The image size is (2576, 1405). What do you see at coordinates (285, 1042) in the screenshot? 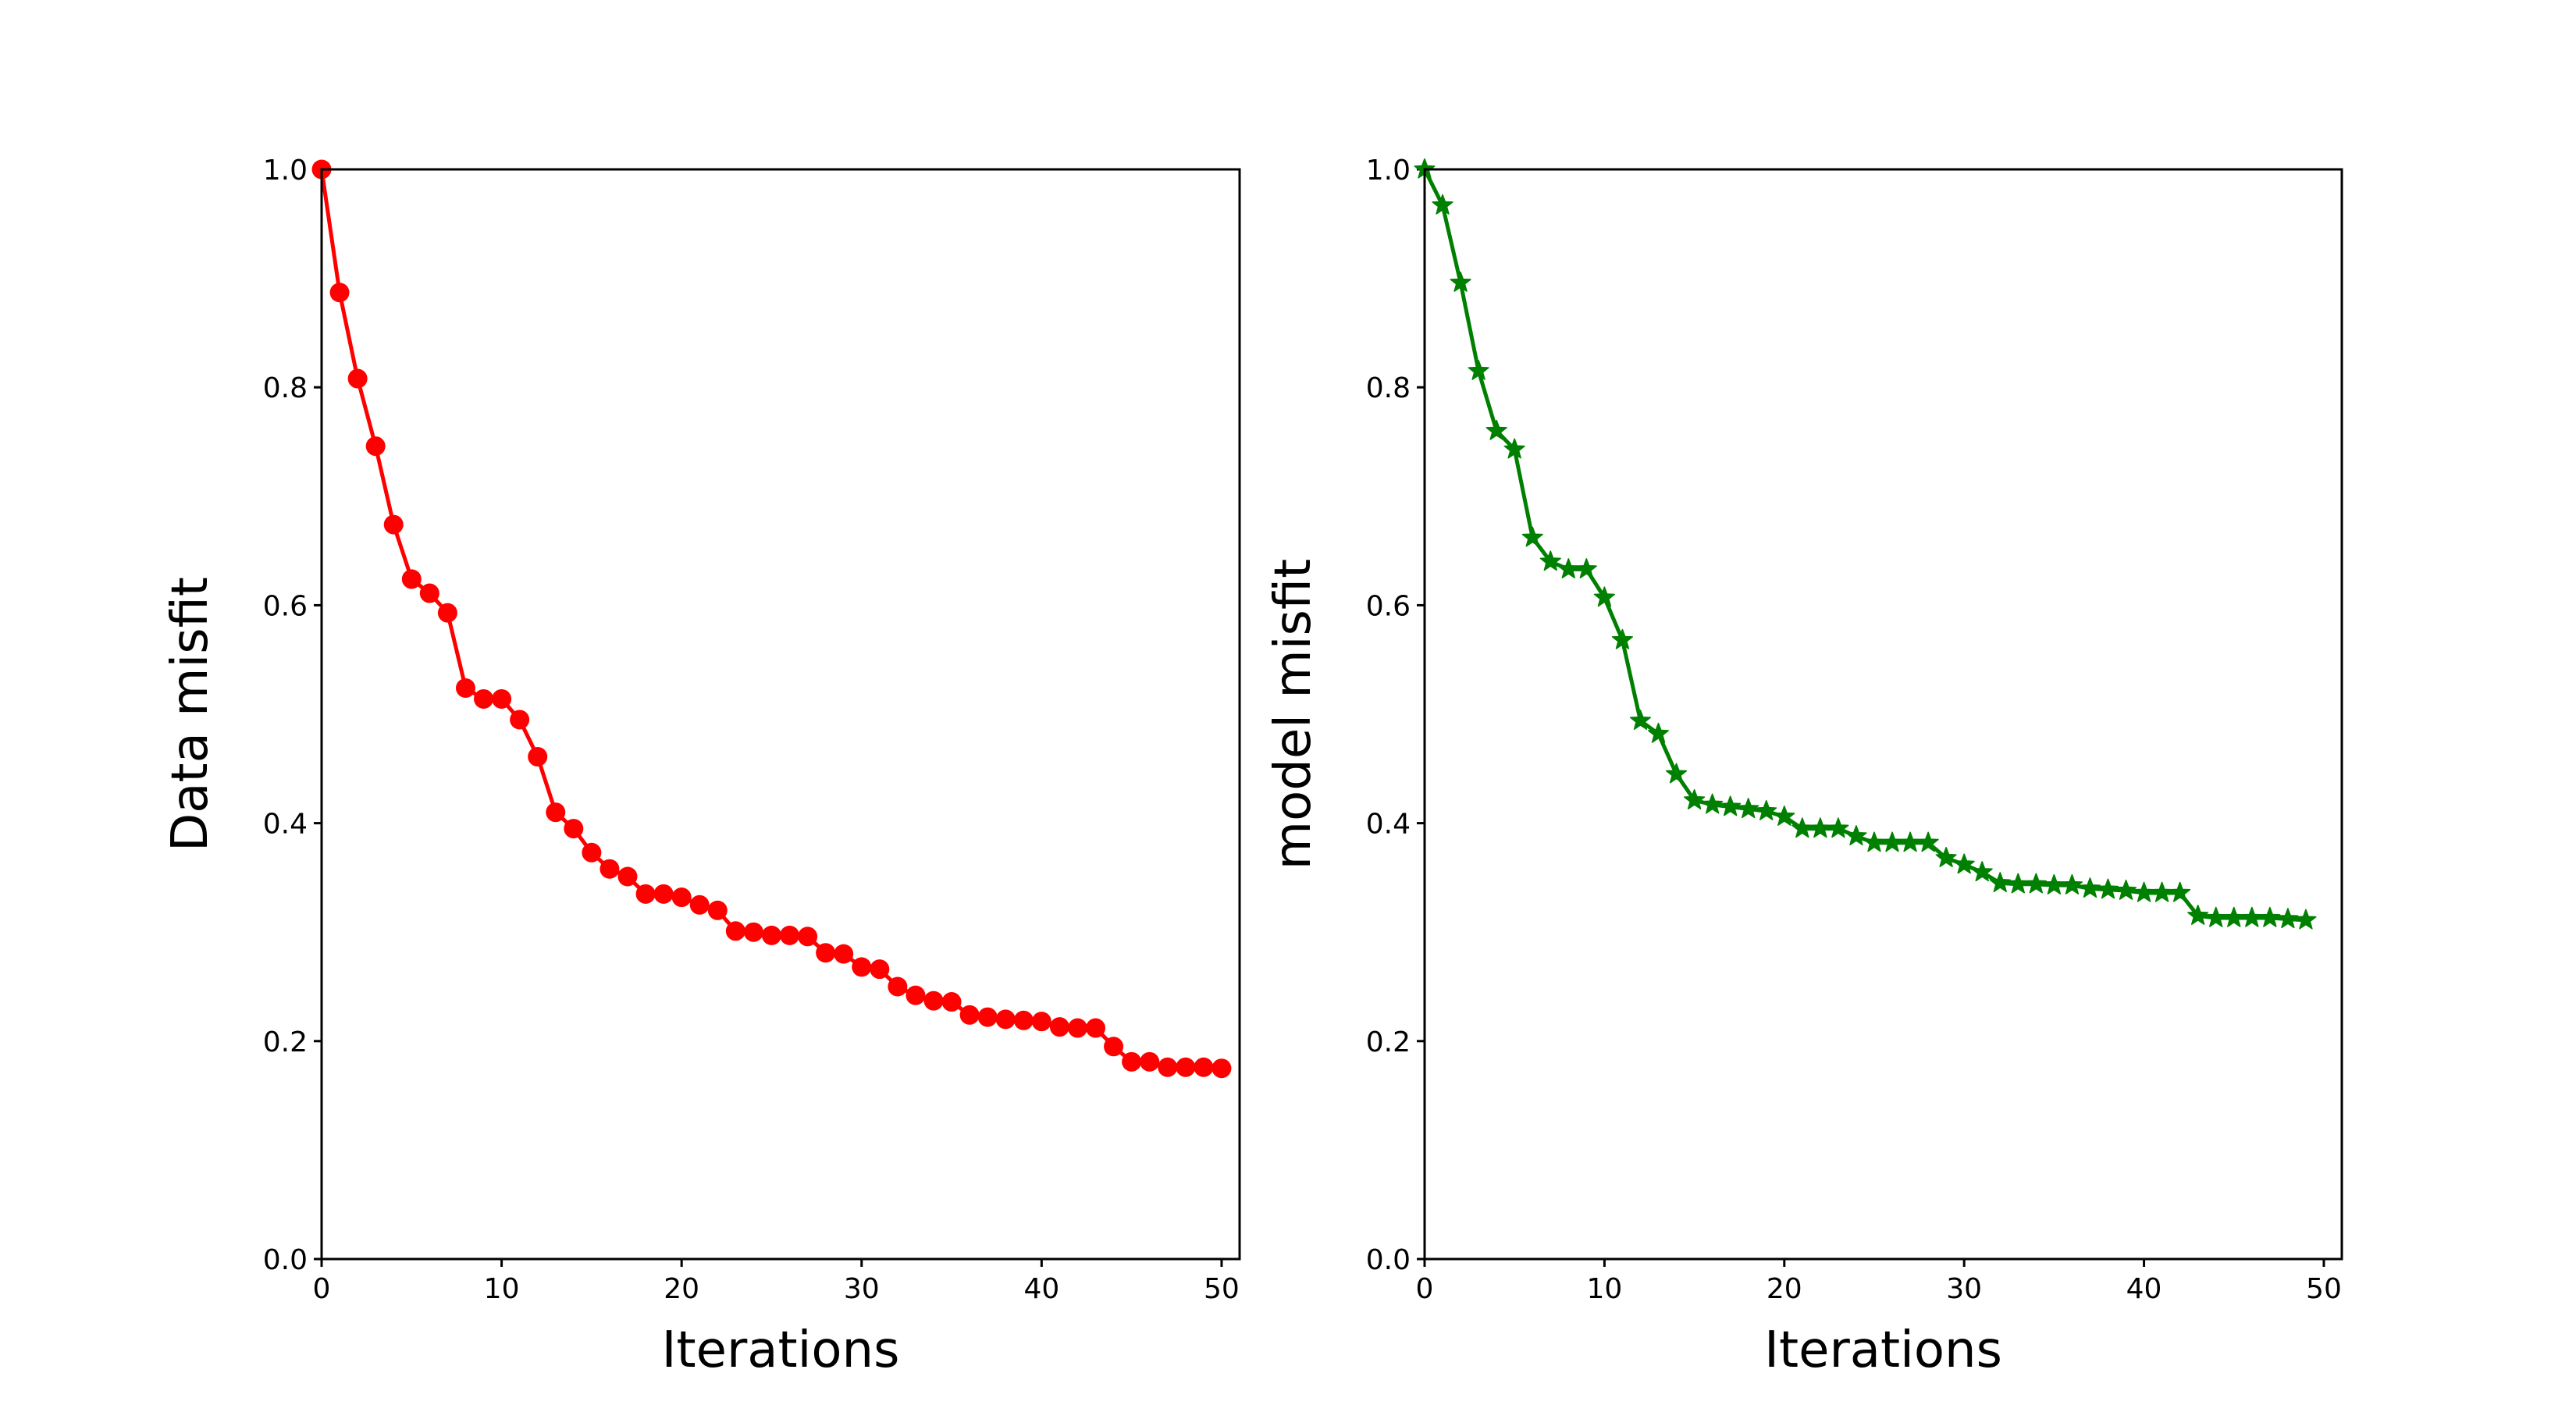
I see `data-misfit-ytick-label: 0.2` at bounding box center [285, 1042].